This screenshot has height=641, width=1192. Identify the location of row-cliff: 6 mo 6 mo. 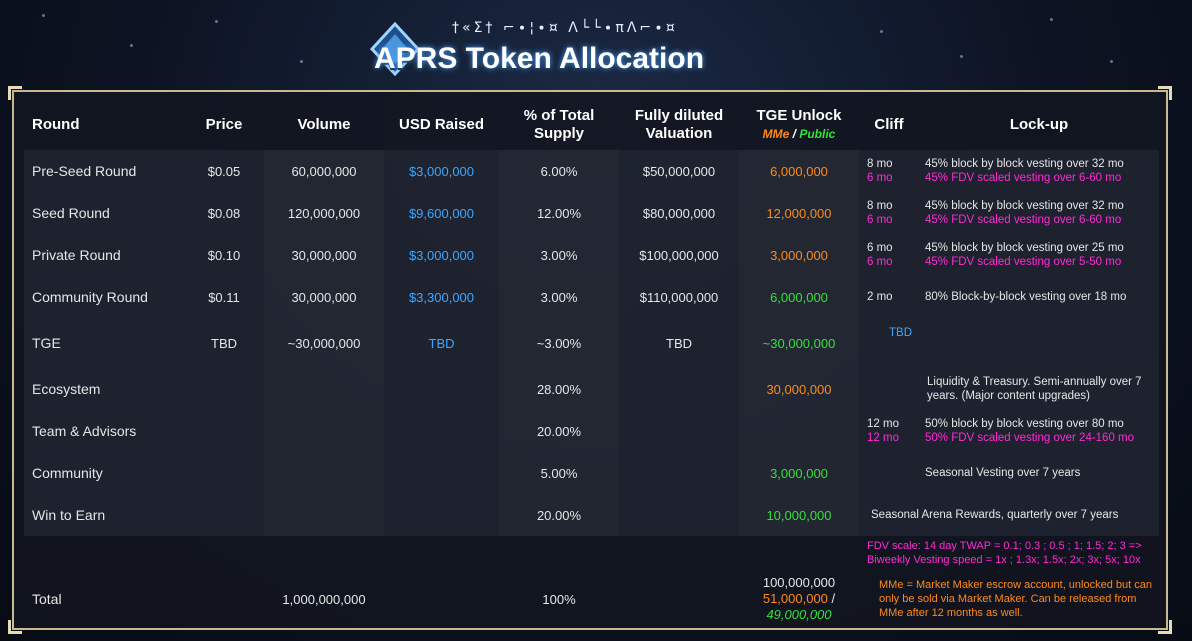
(889, 255).